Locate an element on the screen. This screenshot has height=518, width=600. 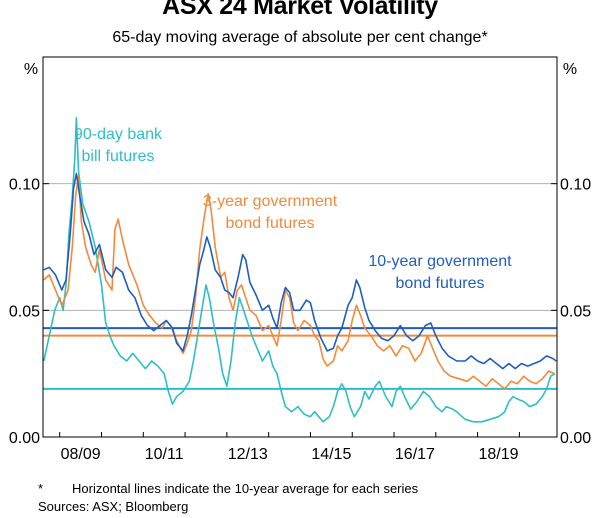
sources: Sources: ASX; Bloomberg is located at coordinates (113, 506).